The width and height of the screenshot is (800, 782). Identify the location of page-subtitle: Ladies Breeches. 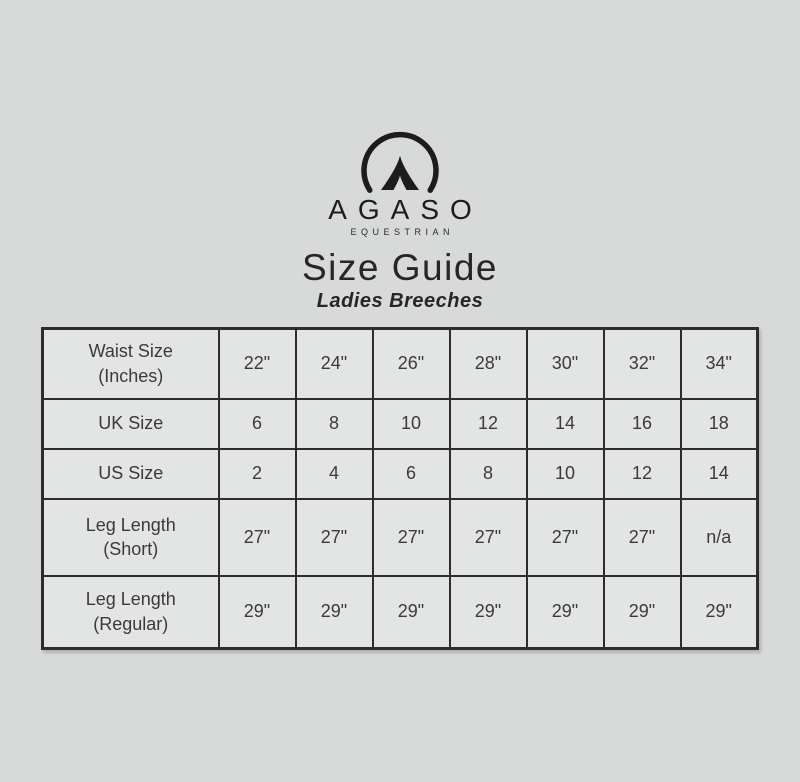
(400, 301).